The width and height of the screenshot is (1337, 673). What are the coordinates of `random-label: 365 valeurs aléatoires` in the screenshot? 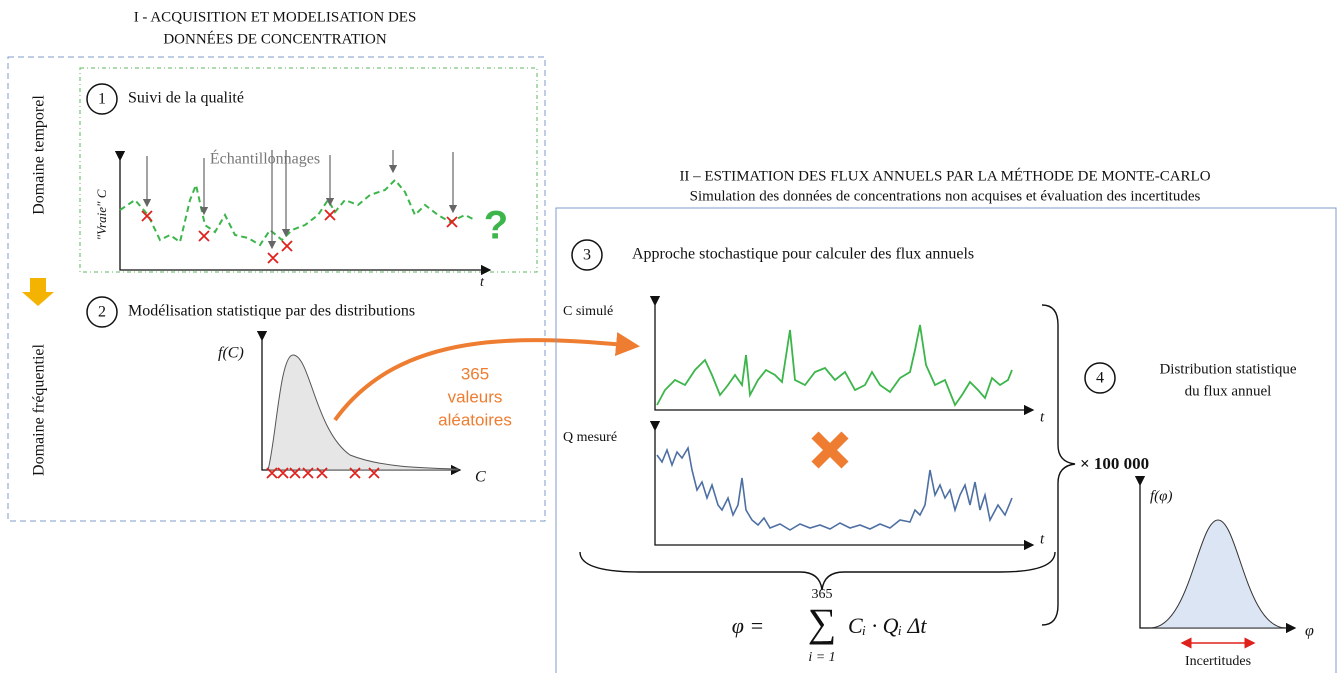 It's located at (475, 396).